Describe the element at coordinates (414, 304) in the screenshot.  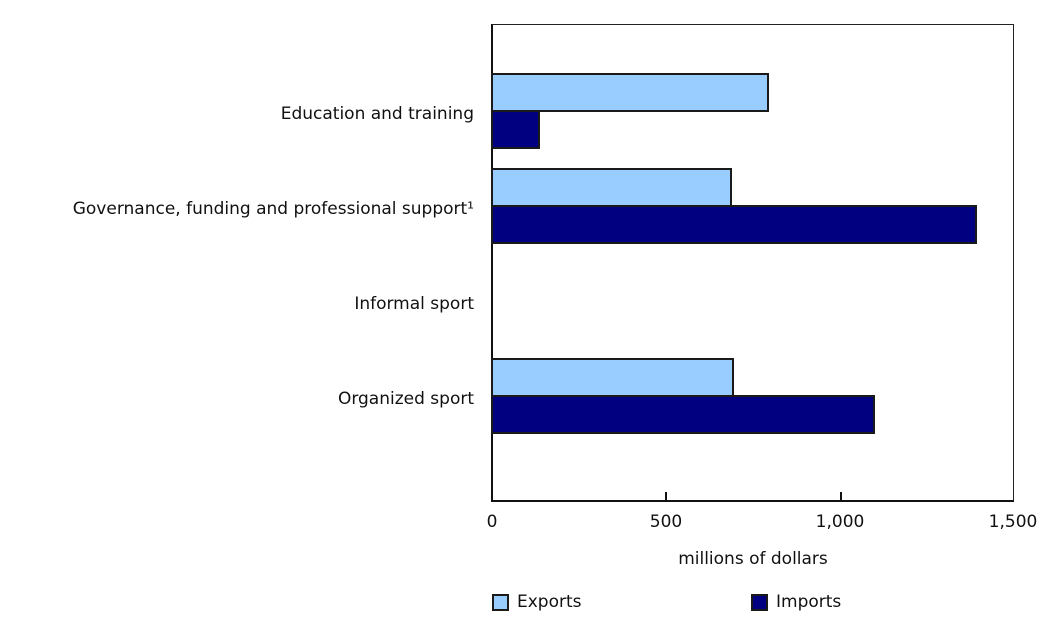
I see `category-label-informal-sport: Informal sport` at that location.